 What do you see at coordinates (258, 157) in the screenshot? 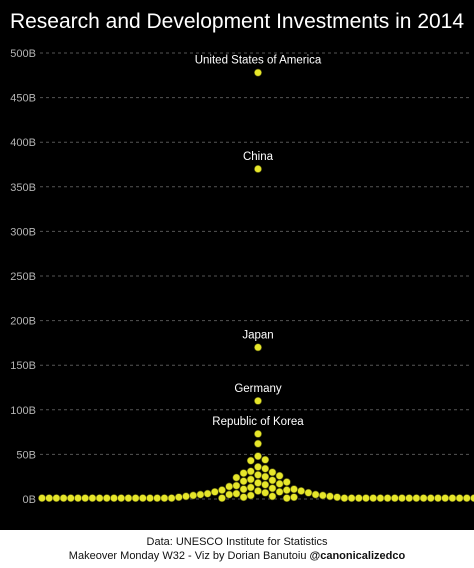
I see `point-label: China` at bounding box center [258, 157].